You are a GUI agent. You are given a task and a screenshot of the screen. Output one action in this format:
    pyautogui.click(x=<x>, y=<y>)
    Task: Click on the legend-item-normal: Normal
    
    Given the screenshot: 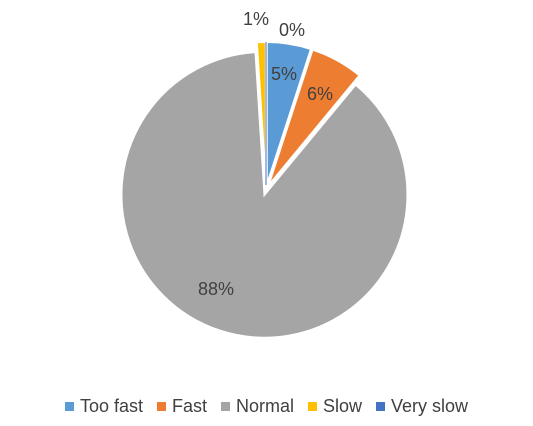 What is the action you would take?
    pyautogui.click(x=257, y=406)
    